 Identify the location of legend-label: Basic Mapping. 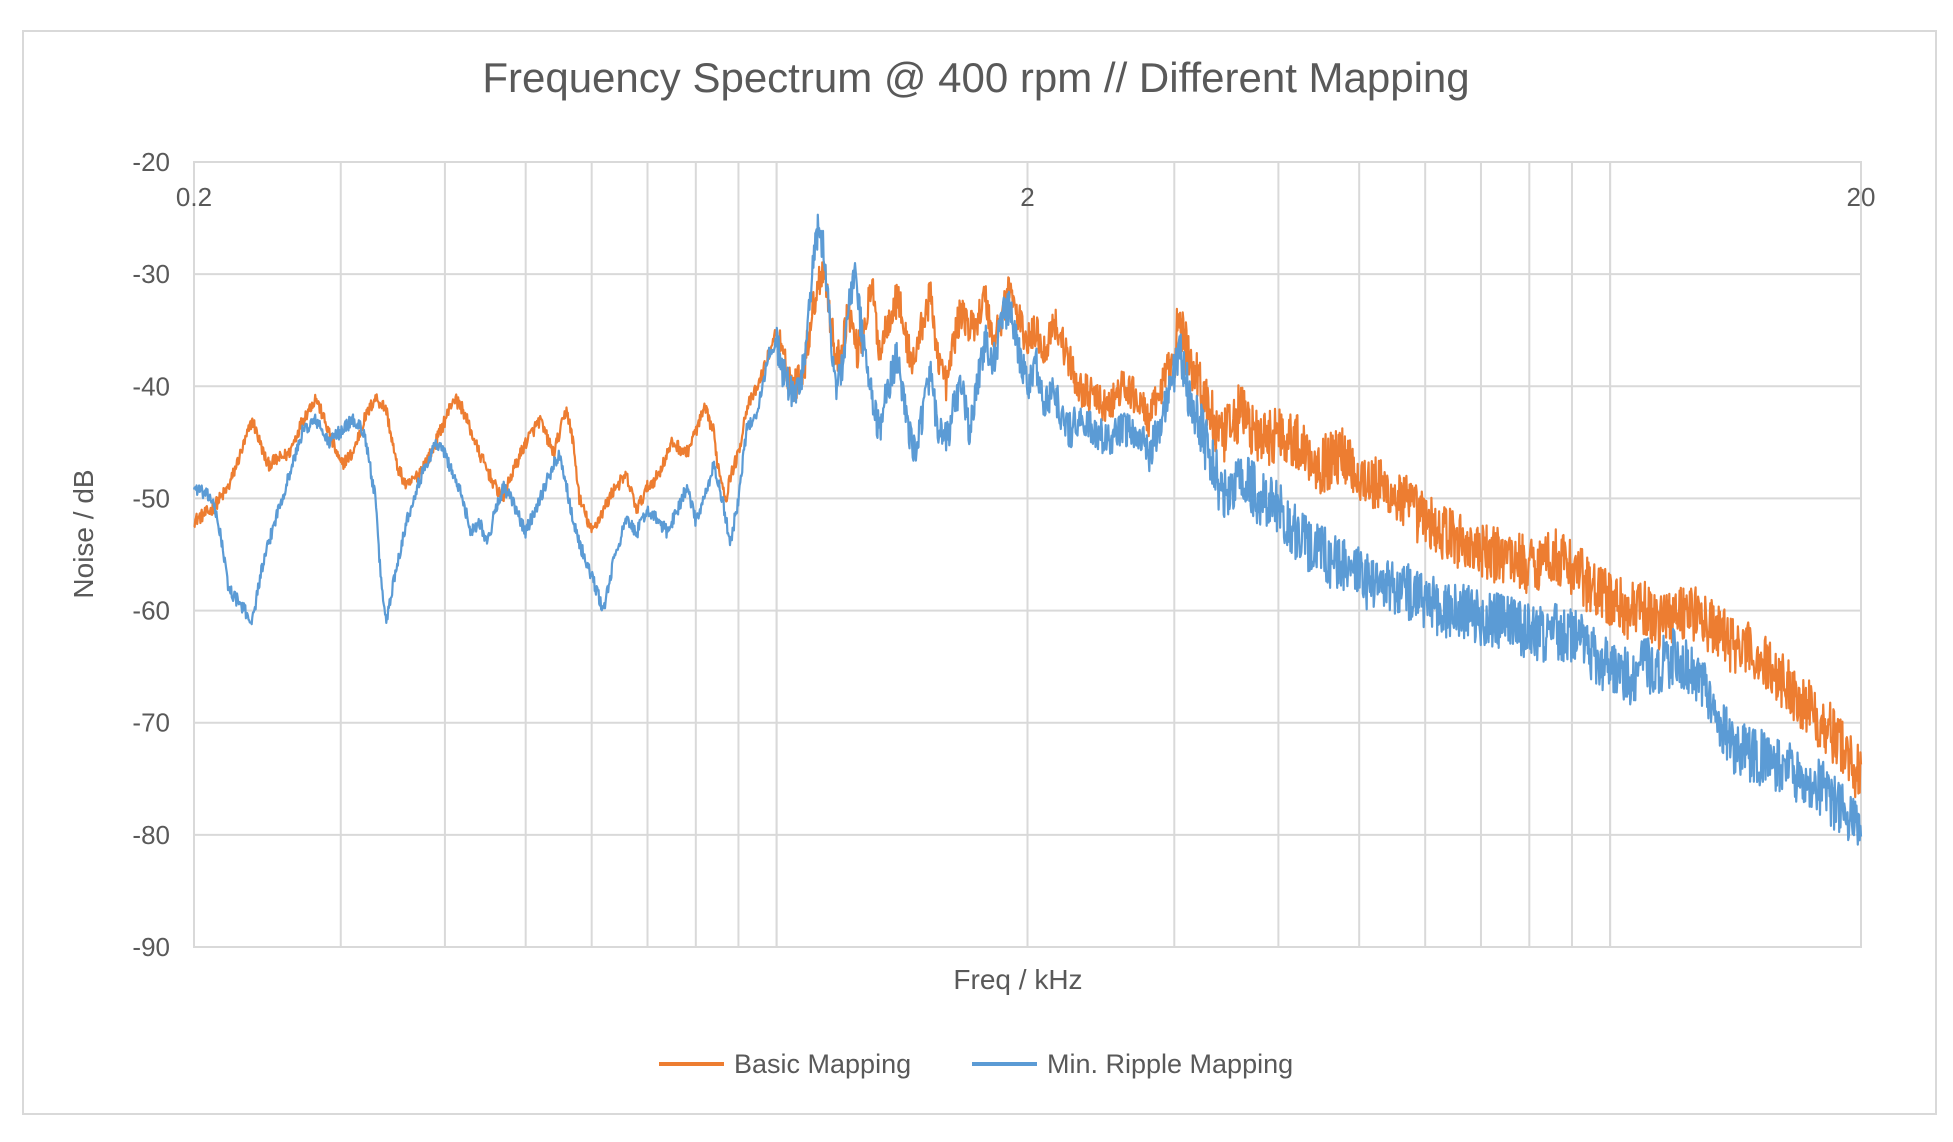
(822, 1064).